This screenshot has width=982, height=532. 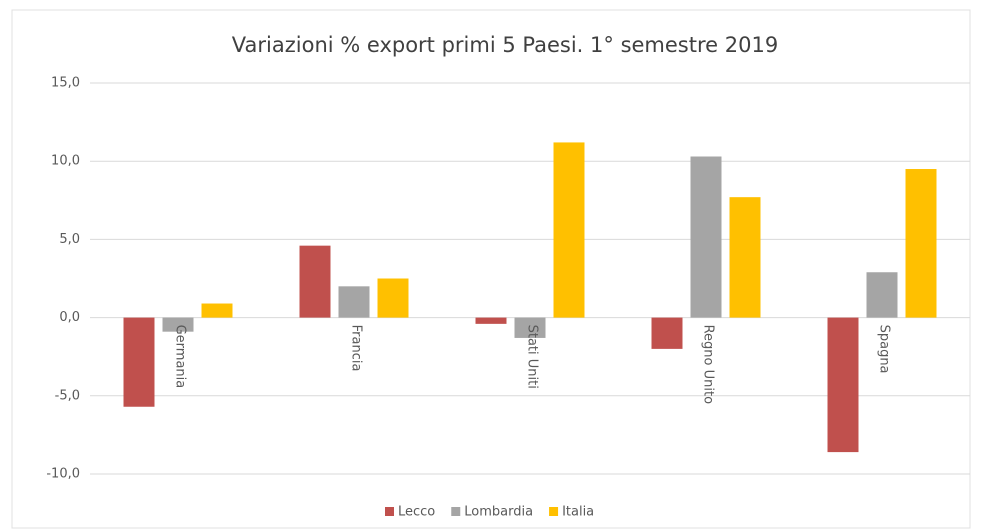 I want to click on y-tick-label: -5,0, so click(x=67, y=395).